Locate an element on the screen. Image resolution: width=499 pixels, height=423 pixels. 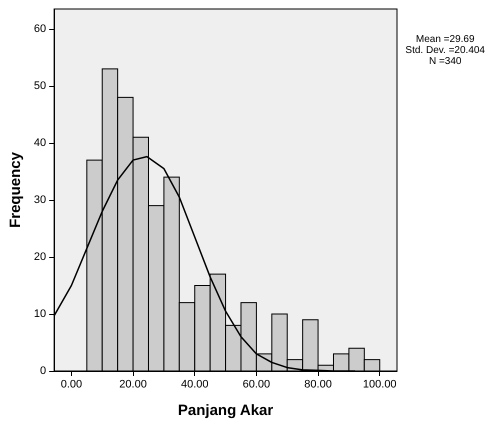
text: Mean =29.69 Std. Dev. =20.404 N =340 is located at coordinates (445, 50).